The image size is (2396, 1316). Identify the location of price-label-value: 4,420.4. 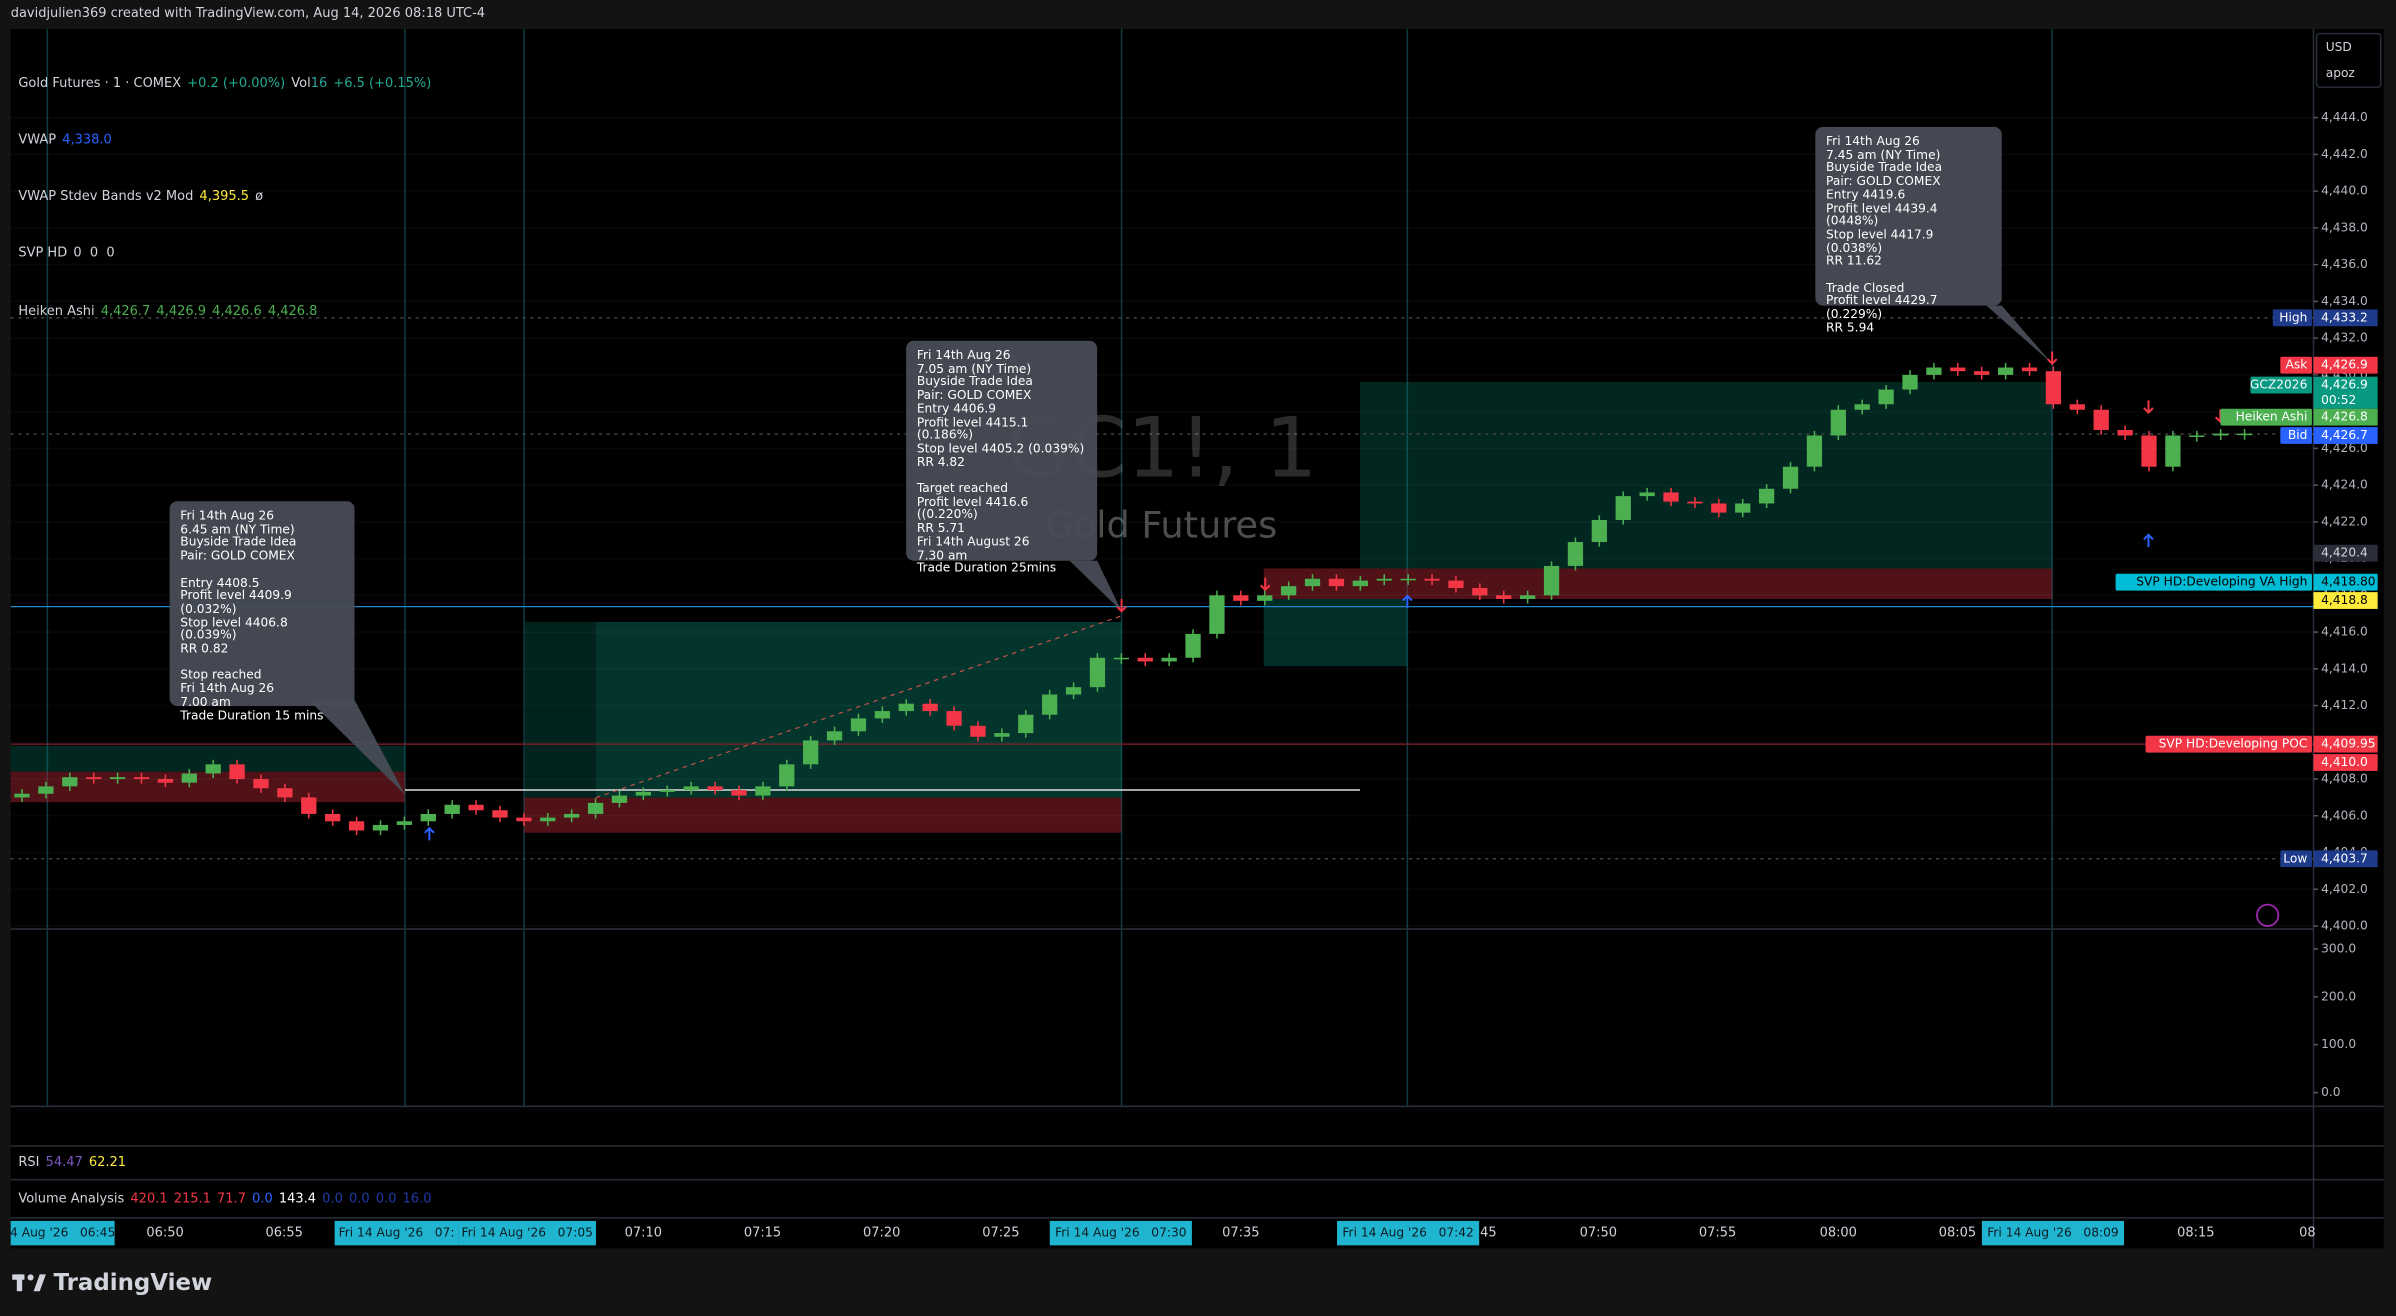
(2344, 553).